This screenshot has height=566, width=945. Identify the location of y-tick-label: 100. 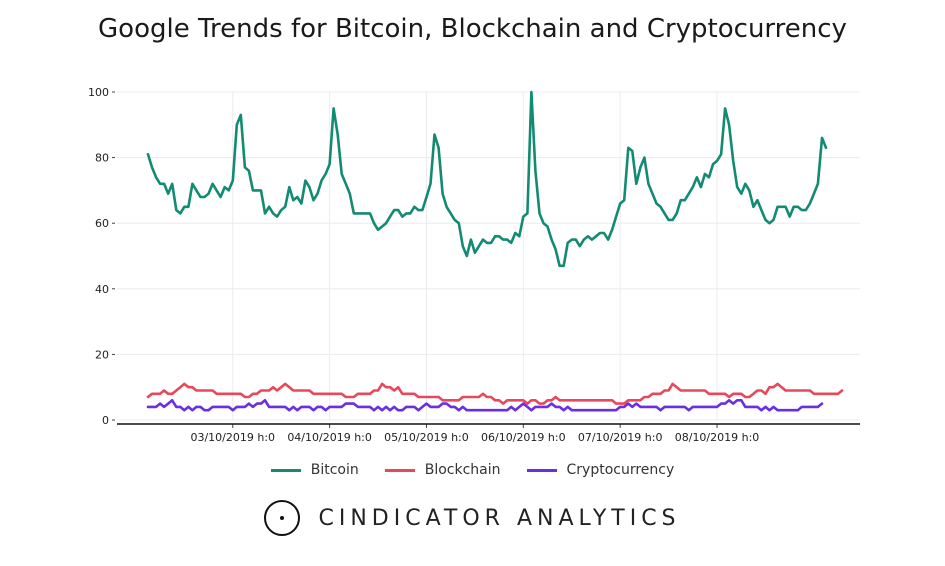
(98, 92).